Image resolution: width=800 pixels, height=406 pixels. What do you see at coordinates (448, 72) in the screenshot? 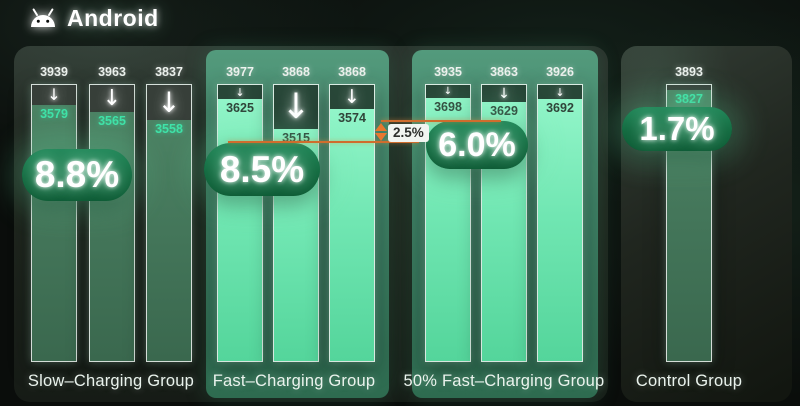
I see `initial-capacity-label: 3935` at bounding box center [448, 72].